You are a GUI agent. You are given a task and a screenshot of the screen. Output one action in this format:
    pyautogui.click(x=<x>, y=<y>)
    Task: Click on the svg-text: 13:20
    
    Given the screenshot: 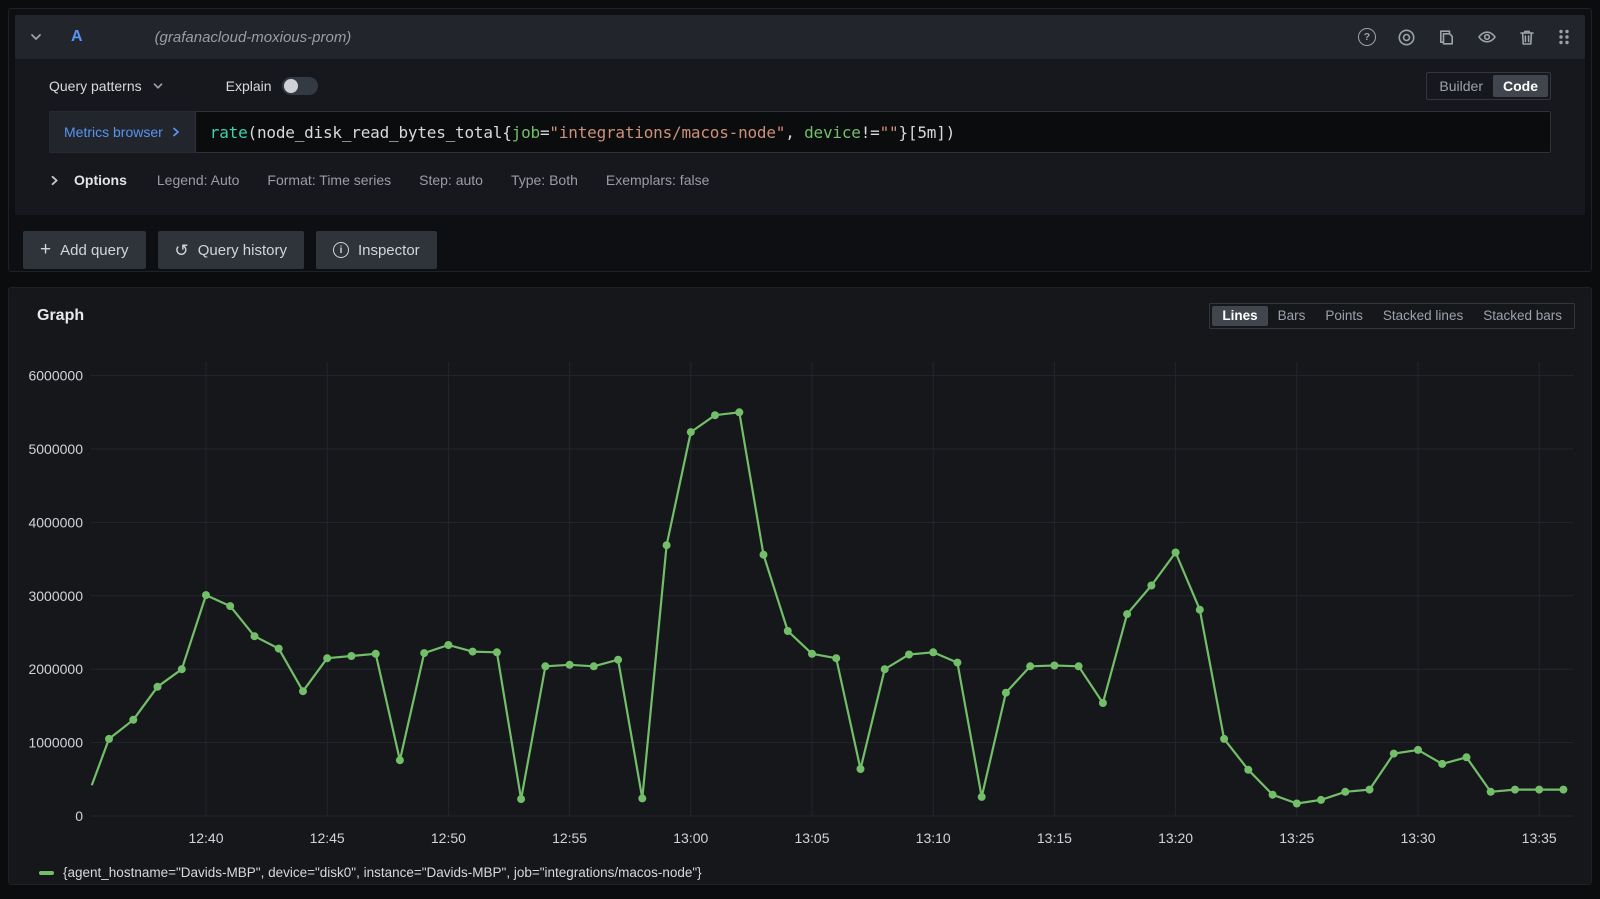 What is the action you would take?
    pyautogui.click(x=1175, y=838)
    